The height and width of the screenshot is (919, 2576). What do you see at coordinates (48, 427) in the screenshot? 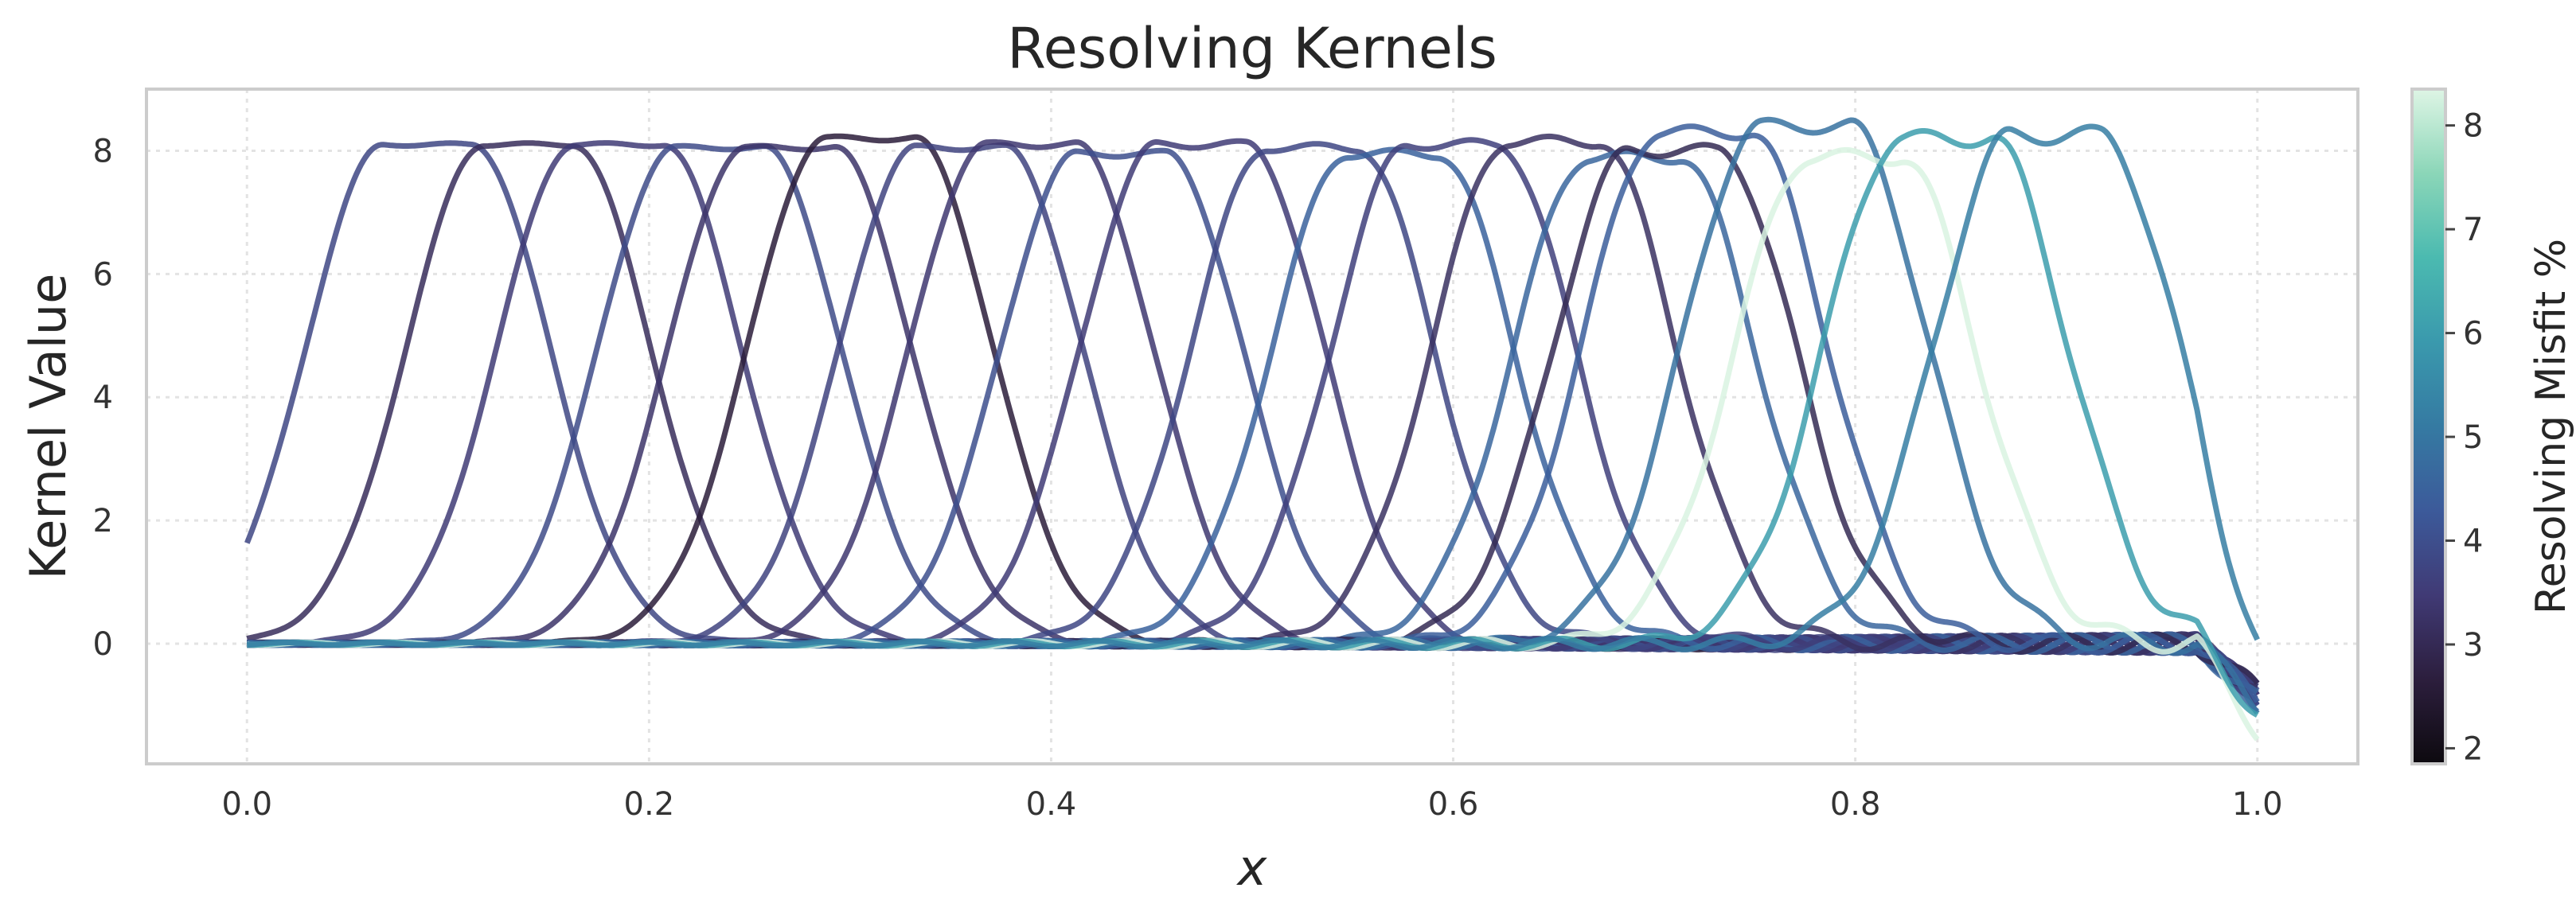
I see `y-axis-label: Kernel Value` at bounding box center [48, 427].